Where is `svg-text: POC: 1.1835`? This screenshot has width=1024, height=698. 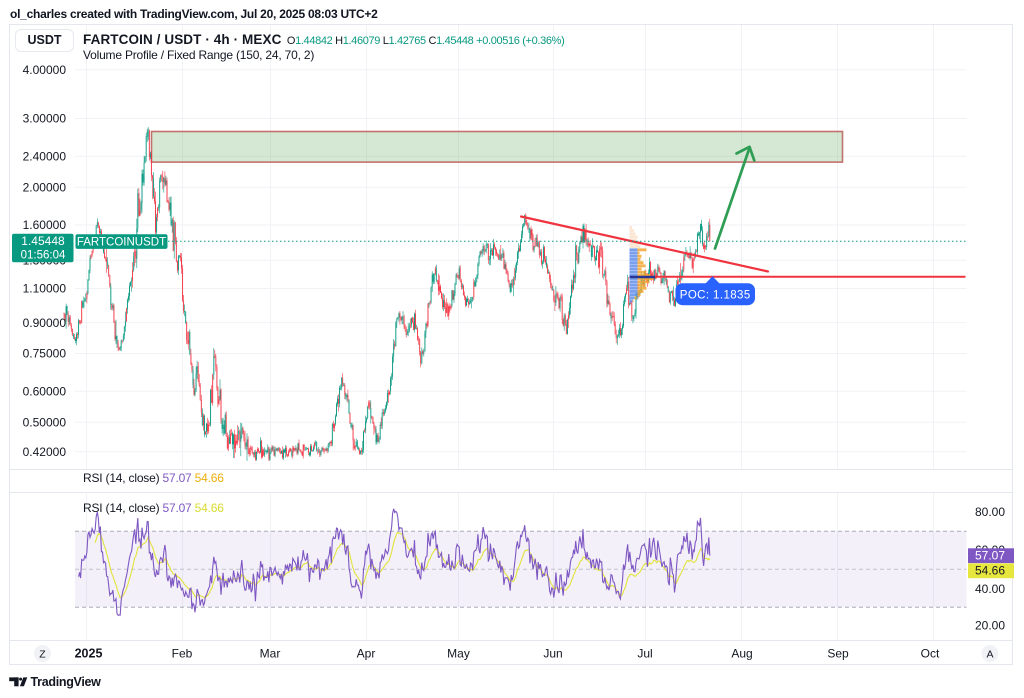 svg-text: POC: 1.1835 is located at coordinates (715, 296).